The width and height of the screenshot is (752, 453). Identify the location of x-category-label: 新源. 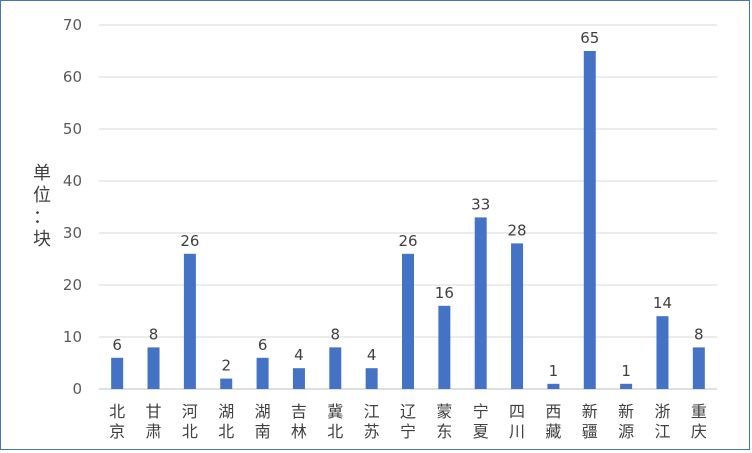
(626, 421).